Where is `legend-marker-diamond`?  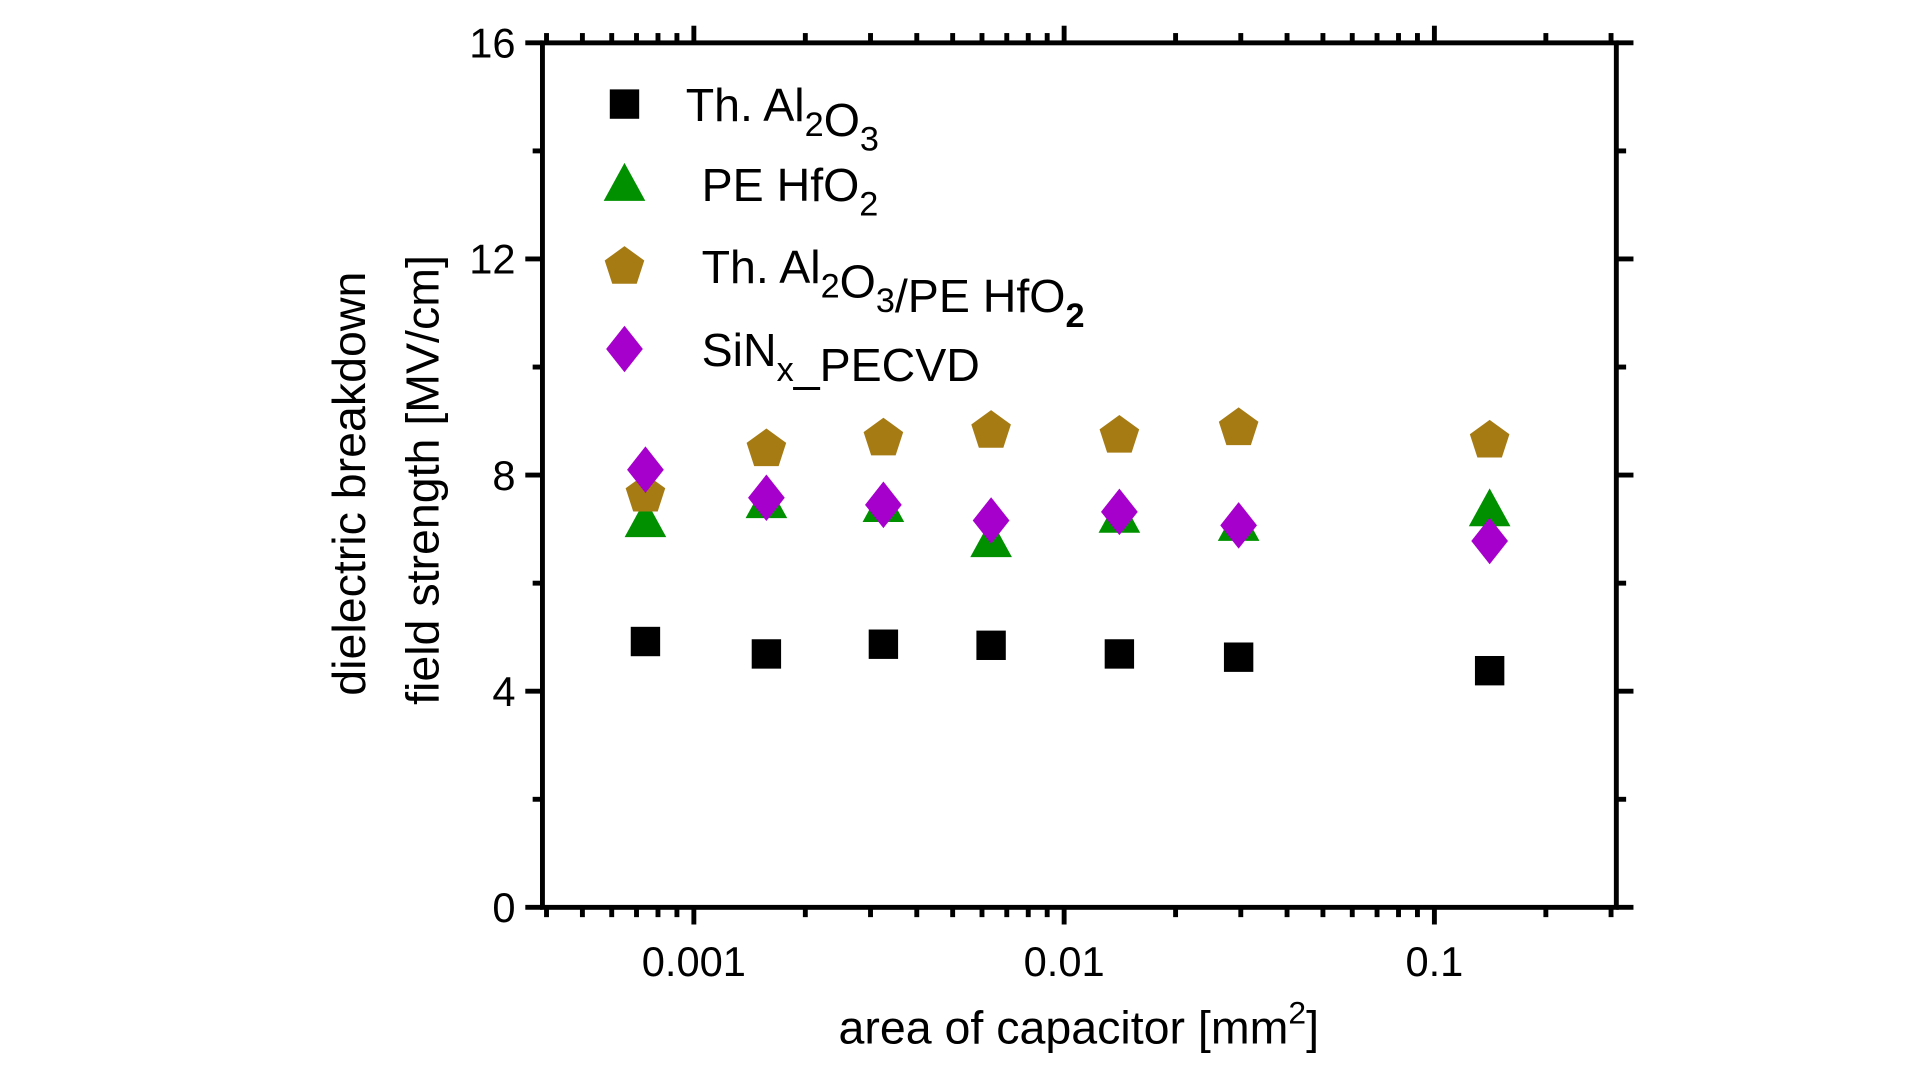
legend-marker-diamond is located at coordinates (624, 349).